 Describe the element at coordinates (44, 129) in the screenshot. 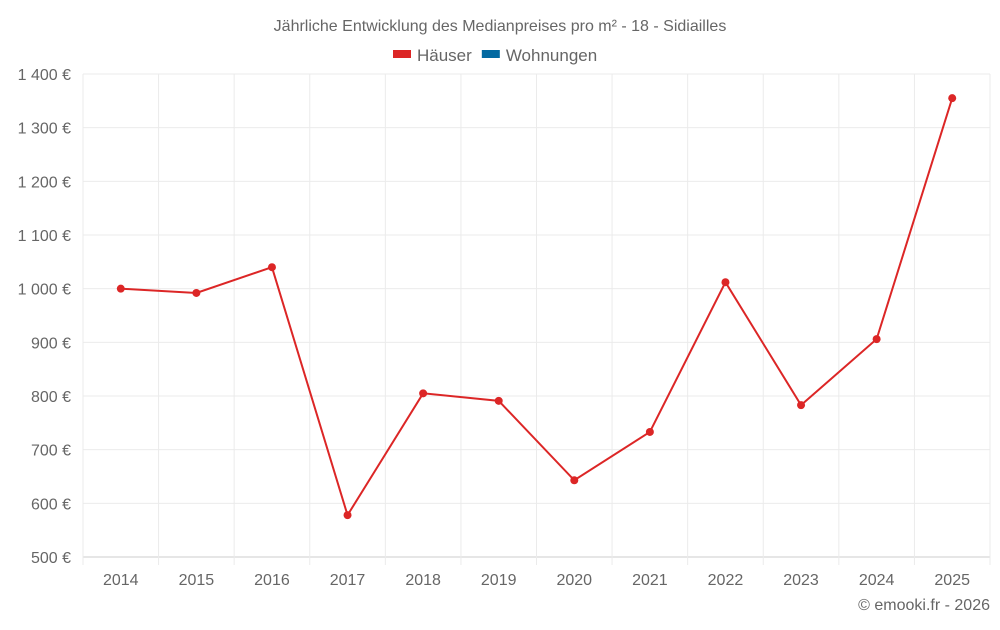

I see `y-tick-label: 1 300 €` at that location.